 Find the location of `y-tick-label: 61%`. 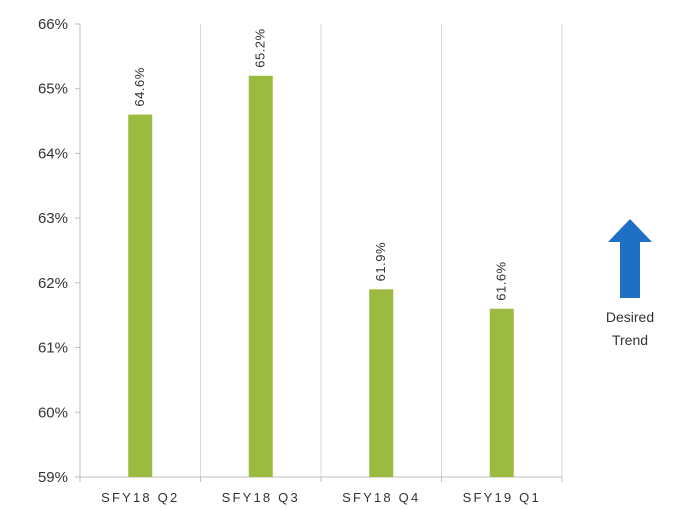

y-tick-label: 61% is located at coordinates (53, 348).